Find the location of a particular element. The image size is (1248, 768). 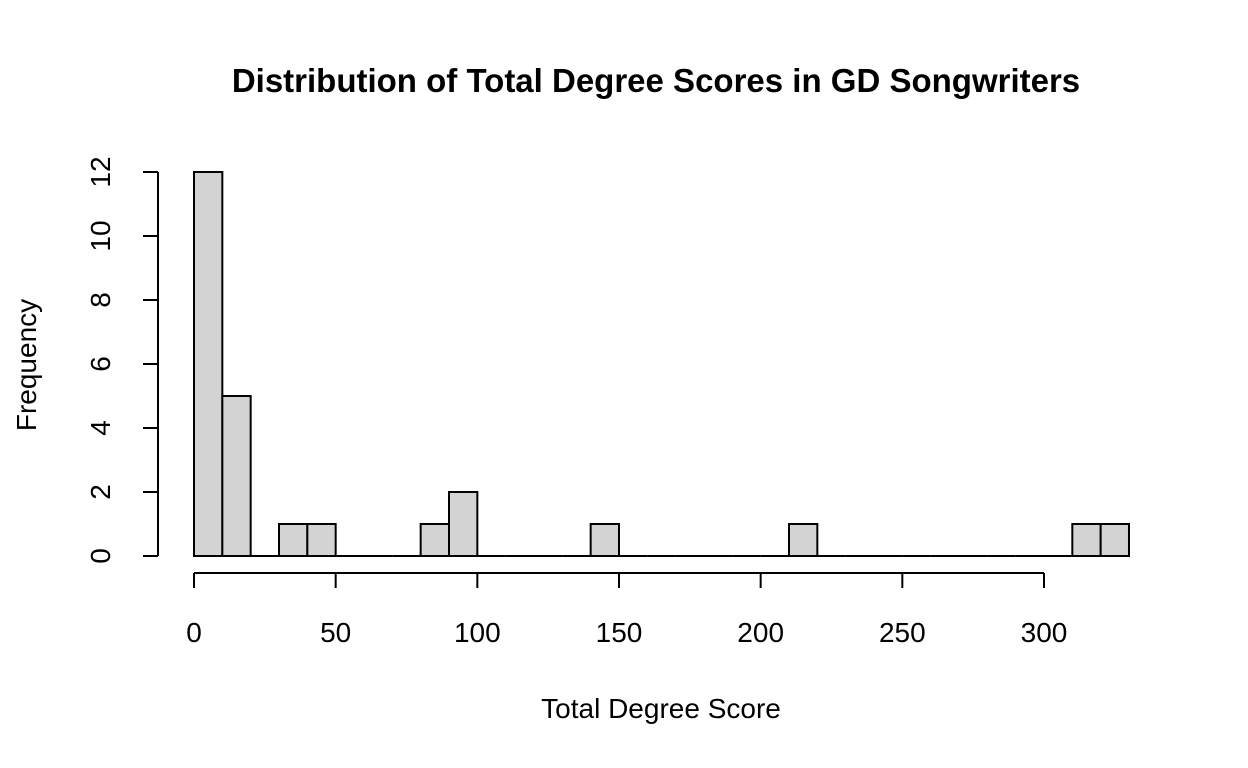

x-tick-label: 200 is located at coordinates (760, 632).